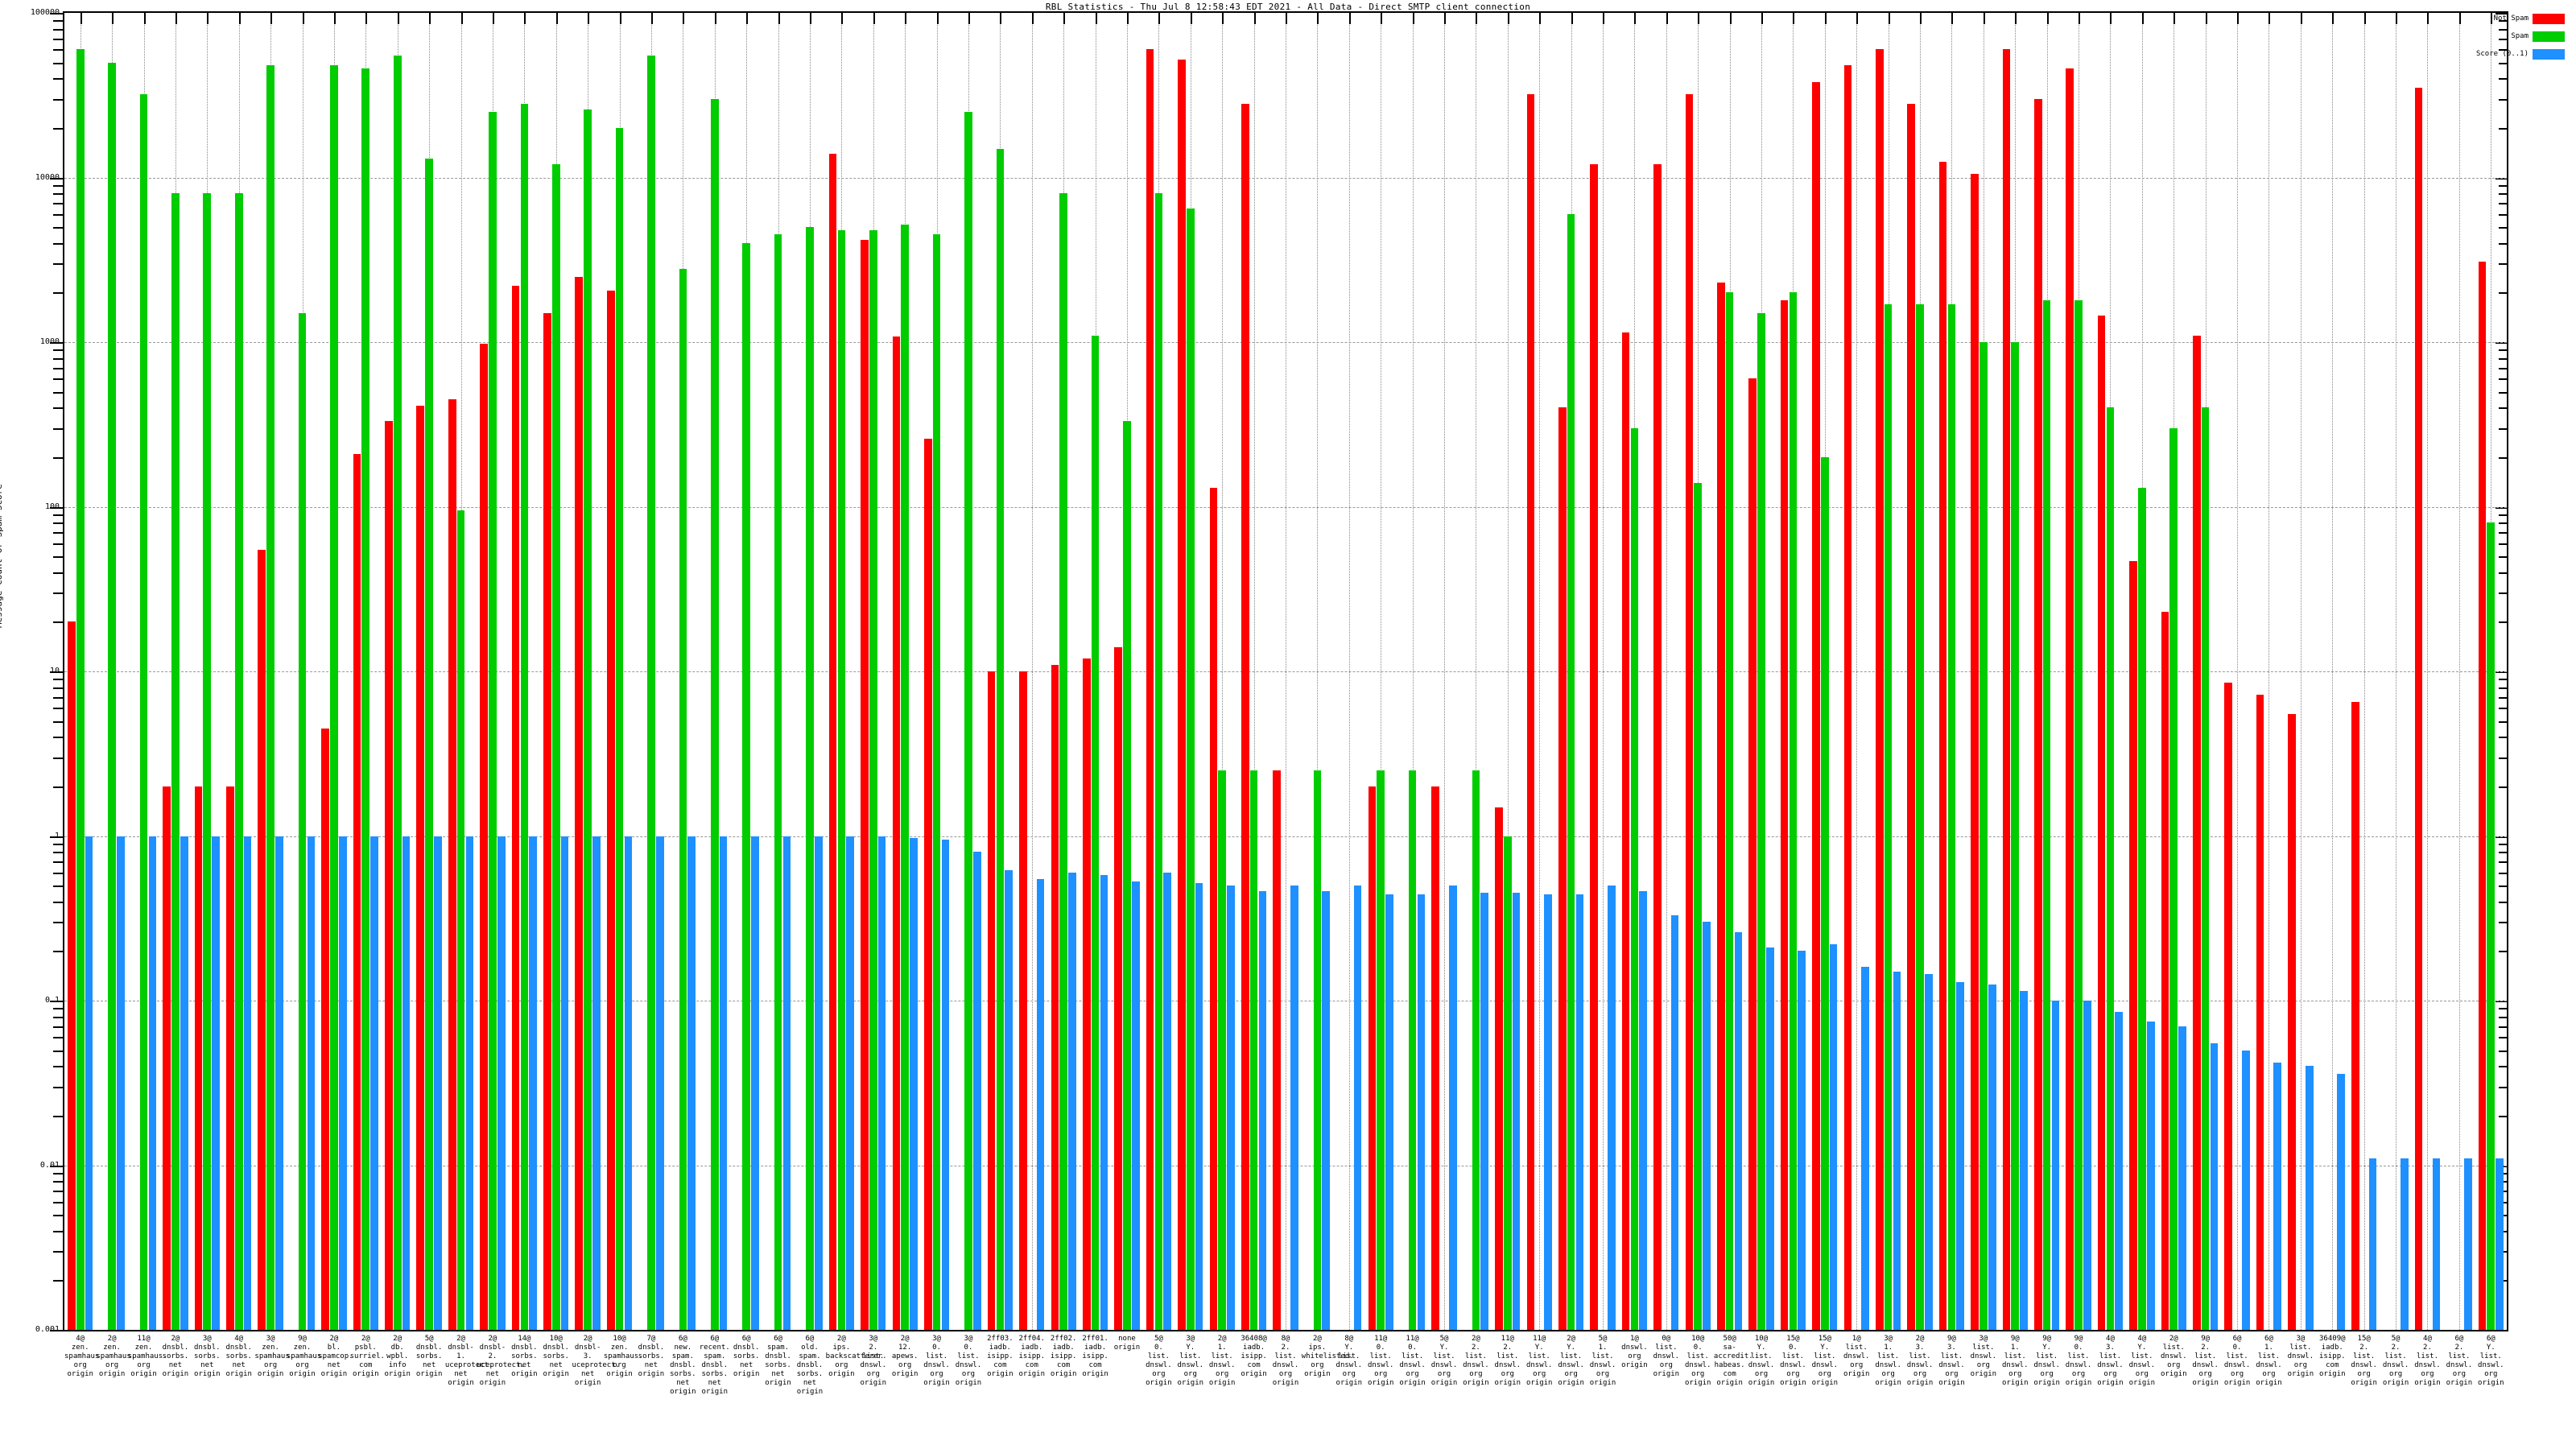 This screenshot has width=2576, height=1449. Describe the element at coordinates (1190, 1361) in the screenshot. I see `x-axis-tick-label: 3@ Y. list. dnswl. org origin` at that location.